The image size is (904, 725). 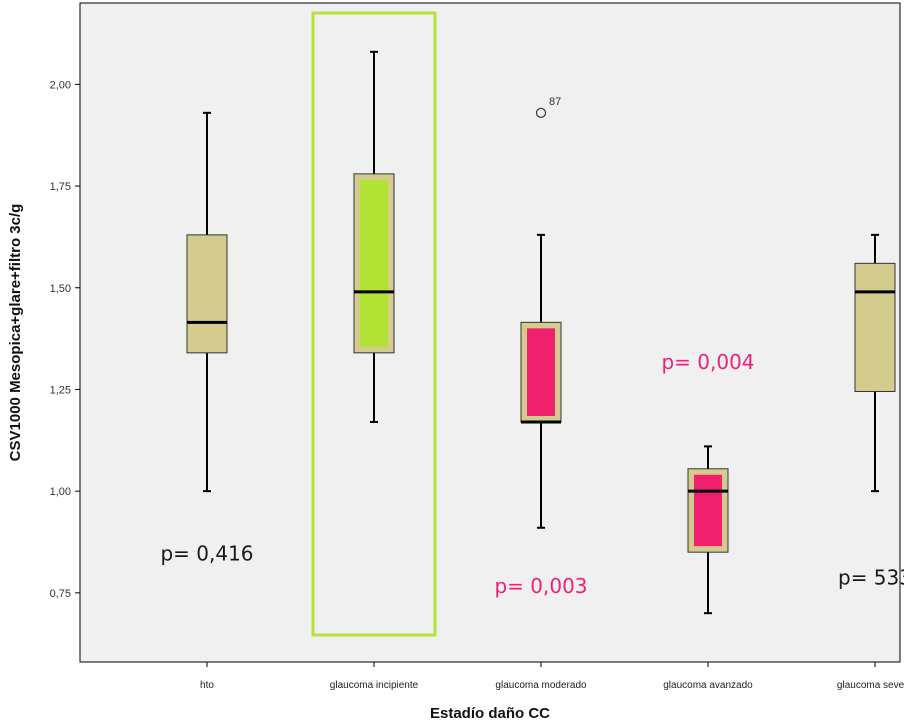 I want to click on box-glaucoma-severo, so click(x=875, y=363).